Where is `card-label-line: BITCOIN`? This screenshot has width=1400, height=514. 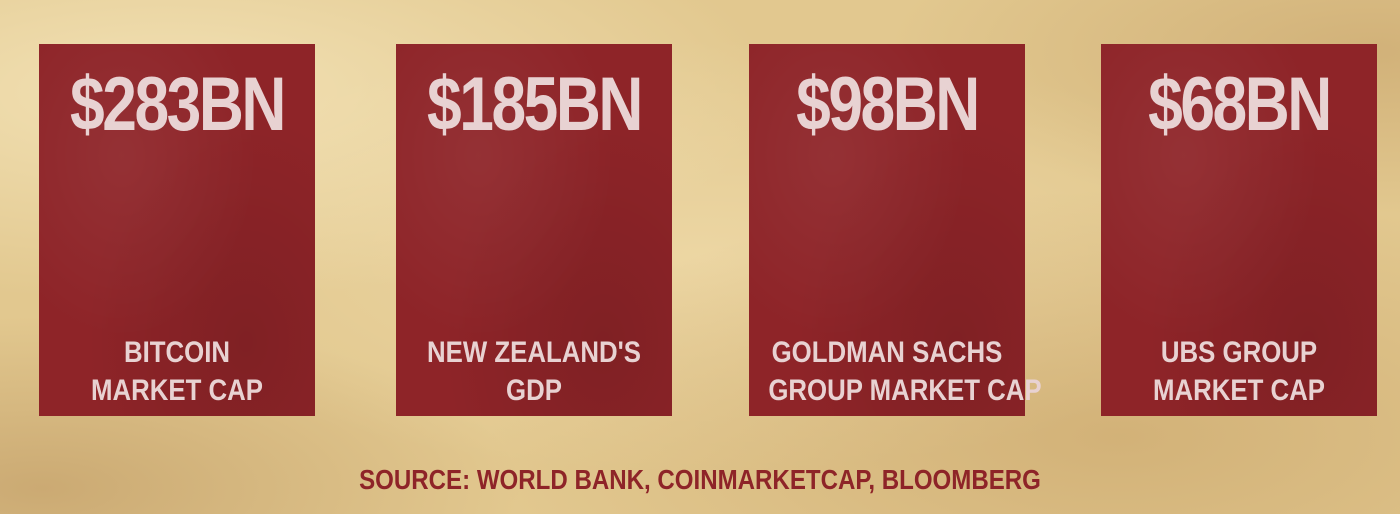
card-label-line: BITCOIN is located at coordinates (177, 352).